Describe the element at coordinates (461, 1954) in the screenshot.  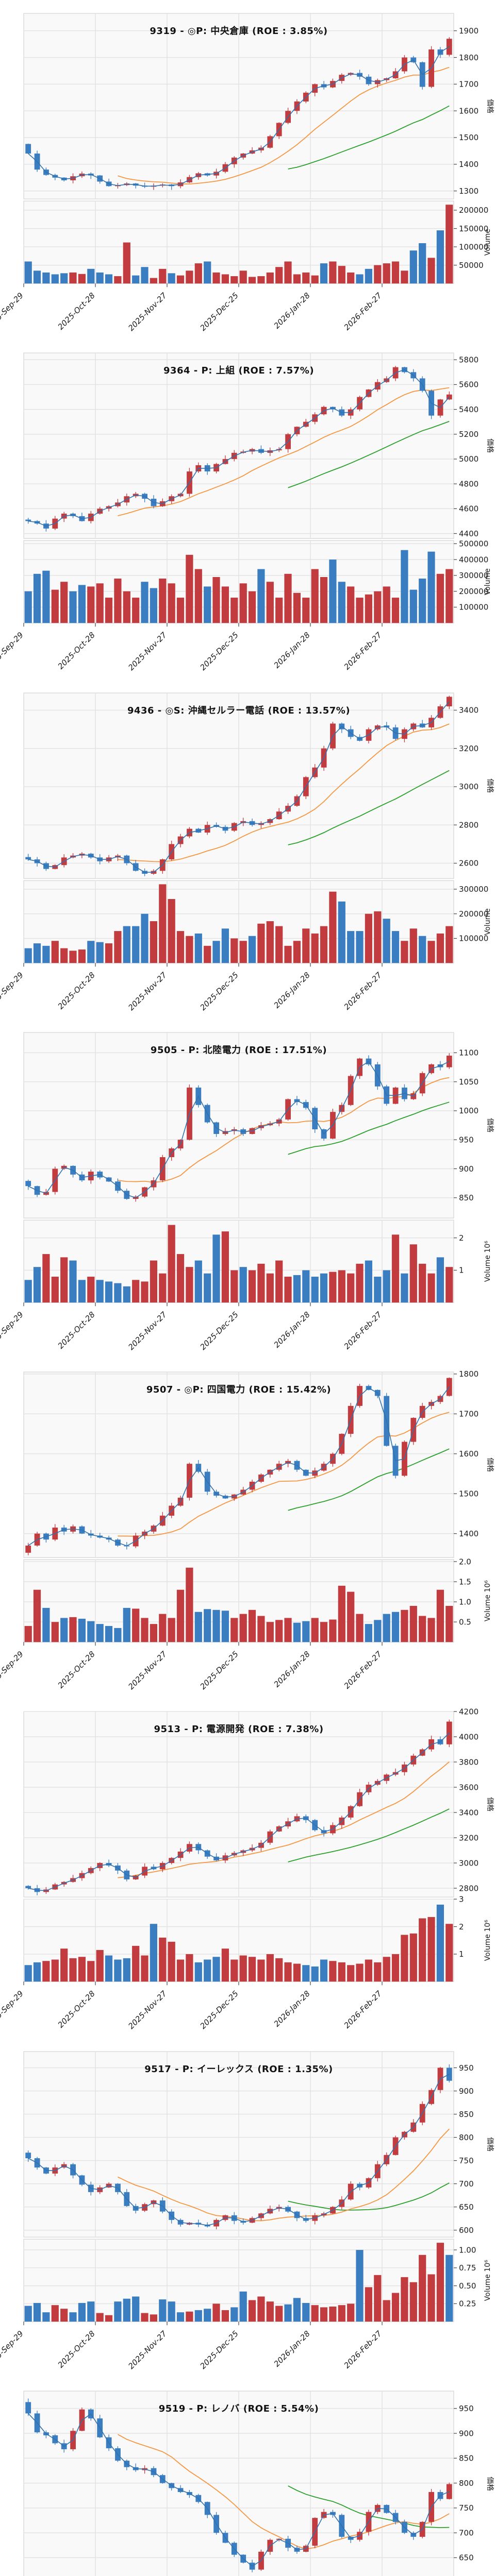
I see `volume-tick-label: 1` at that location.